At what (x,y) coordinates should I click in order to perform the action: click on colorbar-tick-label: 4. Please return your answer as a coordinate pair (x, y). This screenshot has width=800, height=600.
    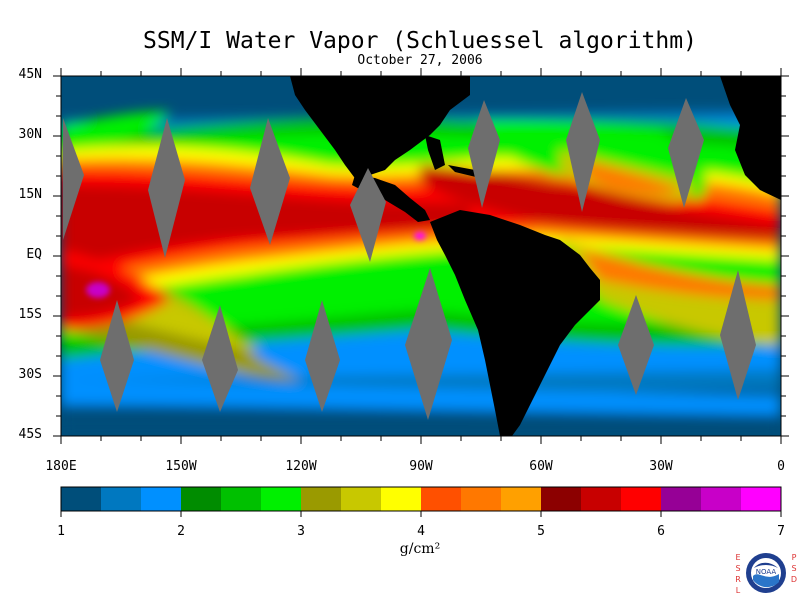
    Looking at the image, I should click on (421, 531).